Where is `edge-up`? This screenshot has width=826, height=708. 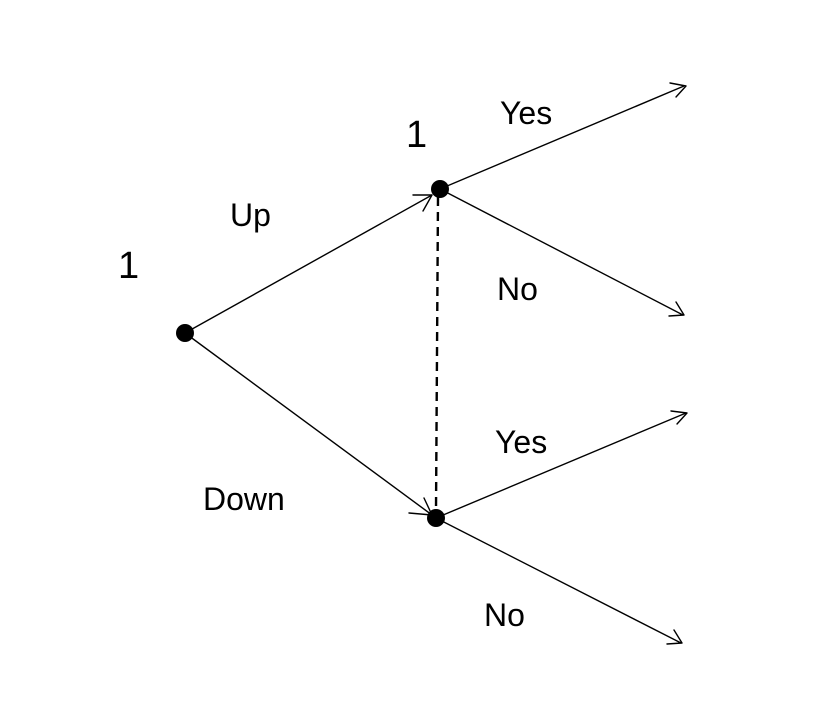 edge-up is located at coordinates (308, 264).